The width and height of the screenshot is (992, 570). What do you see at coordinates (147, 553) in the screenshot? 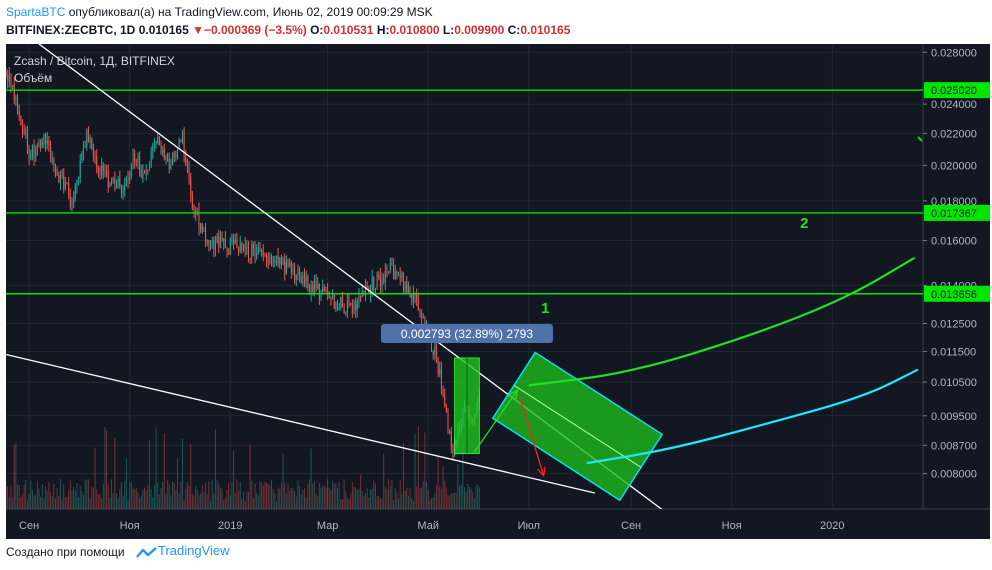
I see `tradingview-logo-icon` at bounding box center [147, 553].